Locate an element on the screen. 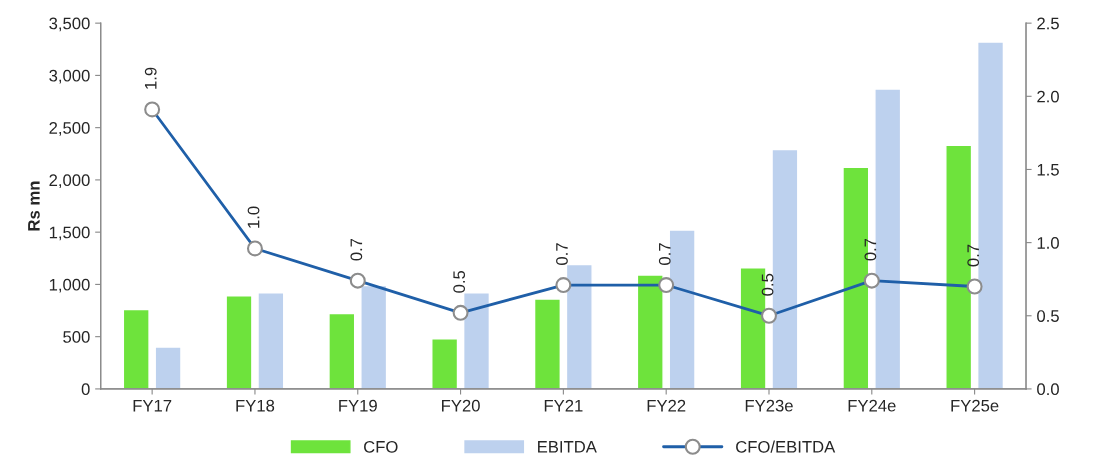  legend-label: CFO is located at coordinates (381, 446).